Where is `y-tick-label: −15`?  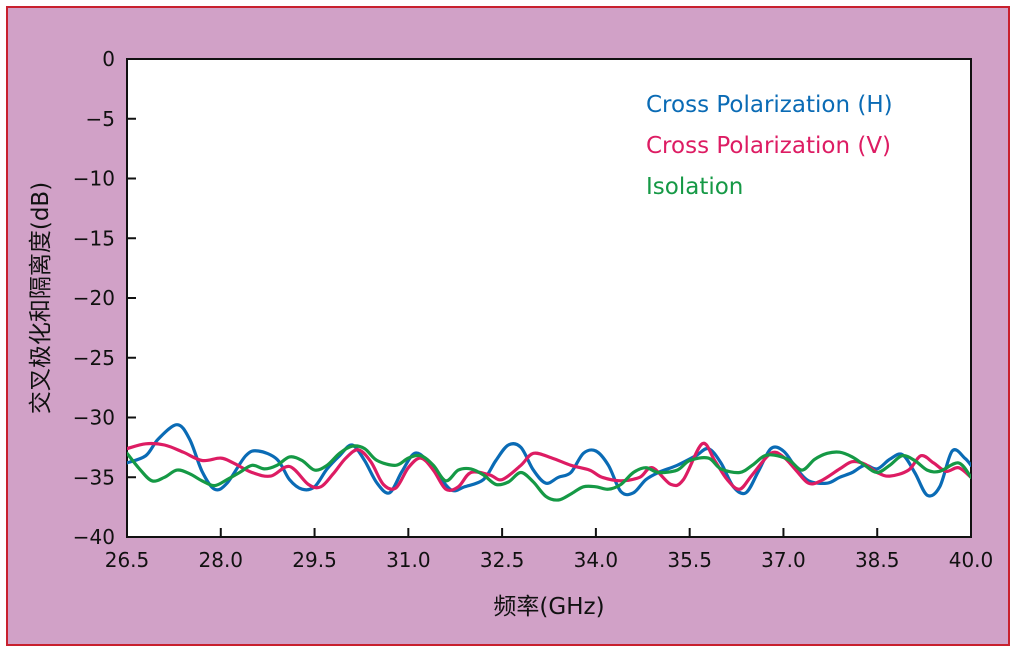
y-tick-label: −15 is located at coordinates (94, 238).